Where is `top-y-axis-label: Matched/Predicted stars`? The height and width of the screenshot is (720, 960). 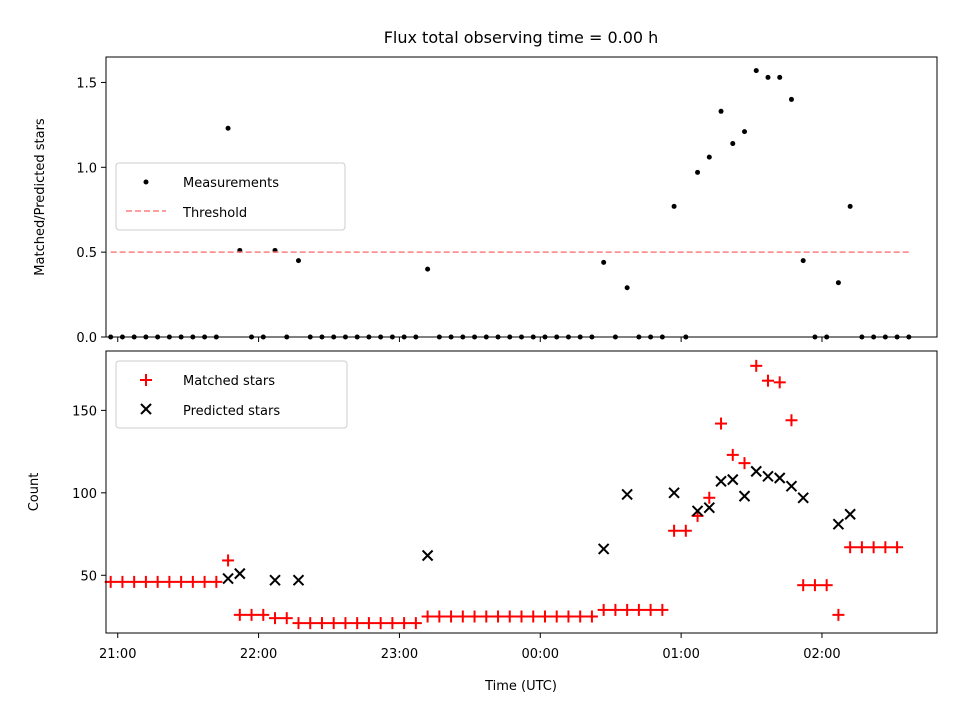 top-y-axis-label: Matched/Predicted stars is located at coordinates (40, 197).